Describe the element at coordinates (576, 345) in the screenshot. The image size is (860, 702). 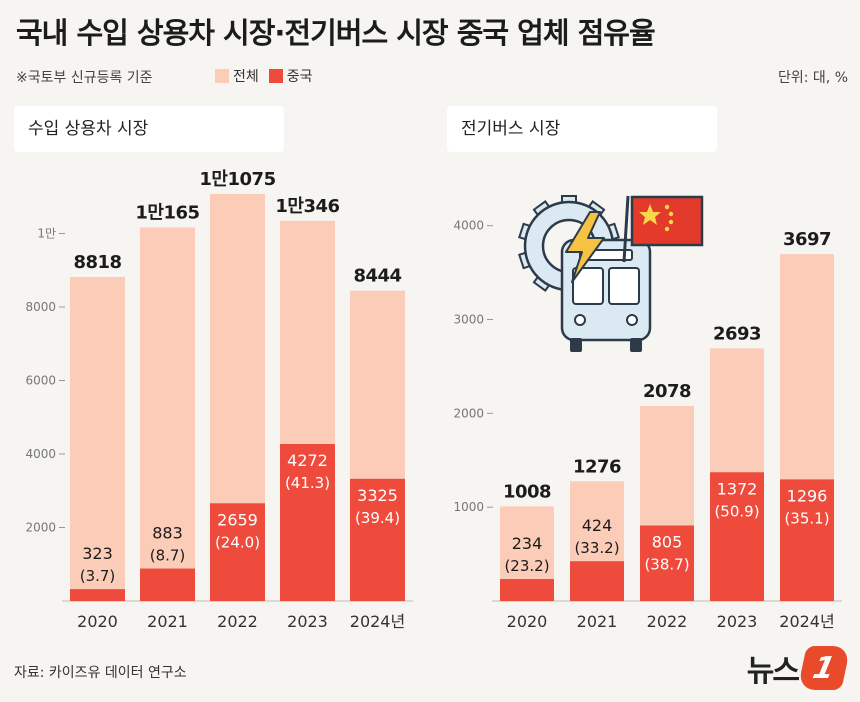
I see `bus-wheel-left` at that location.